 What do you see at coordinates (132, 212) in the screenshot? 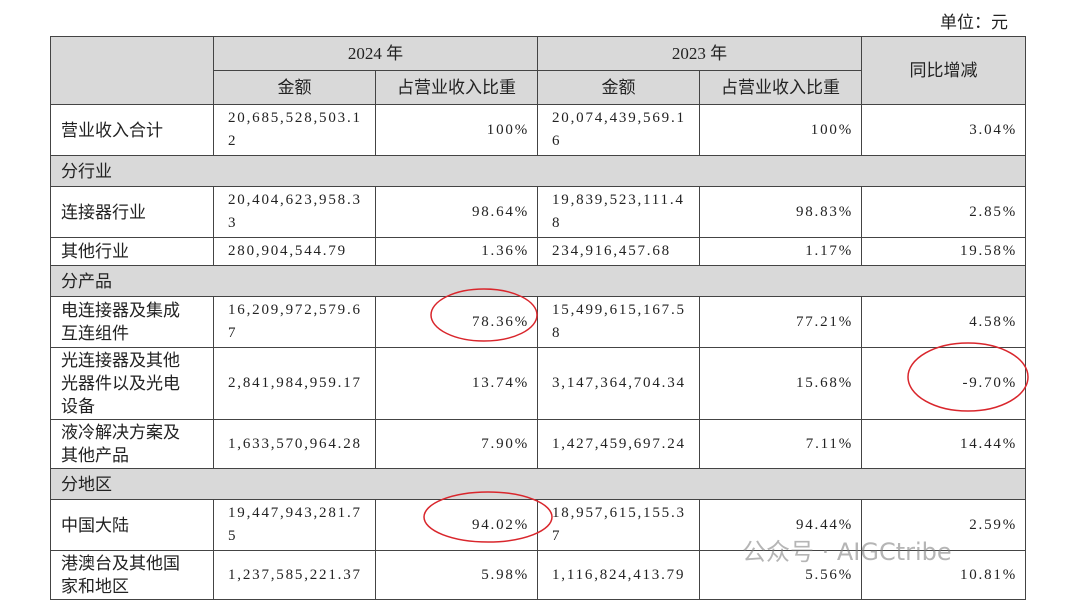
I see `row-label: 连接器行业` at bounding box center [132, 212].